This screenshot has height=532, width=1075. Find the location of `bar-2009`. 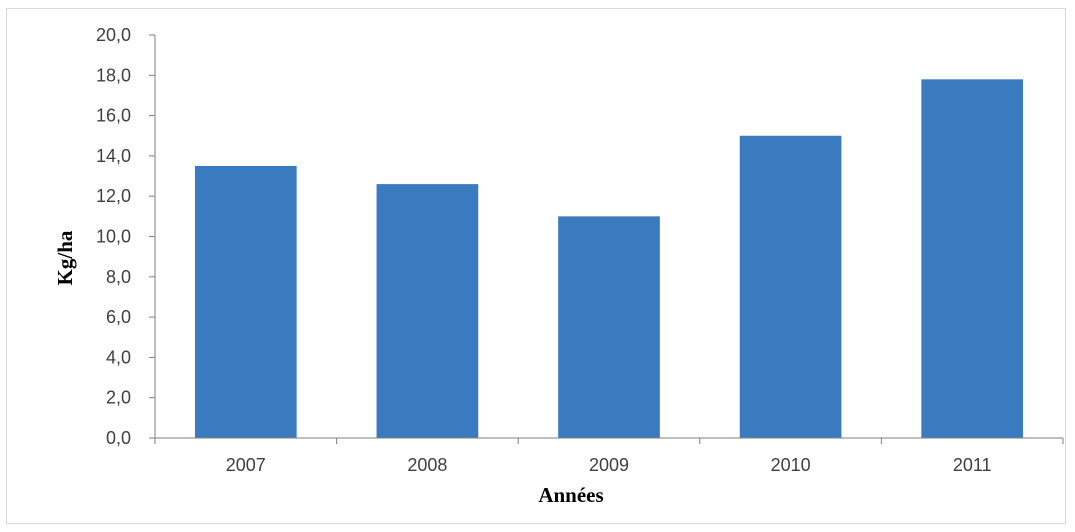

bar-2009 is located at coordinates (609, 327).